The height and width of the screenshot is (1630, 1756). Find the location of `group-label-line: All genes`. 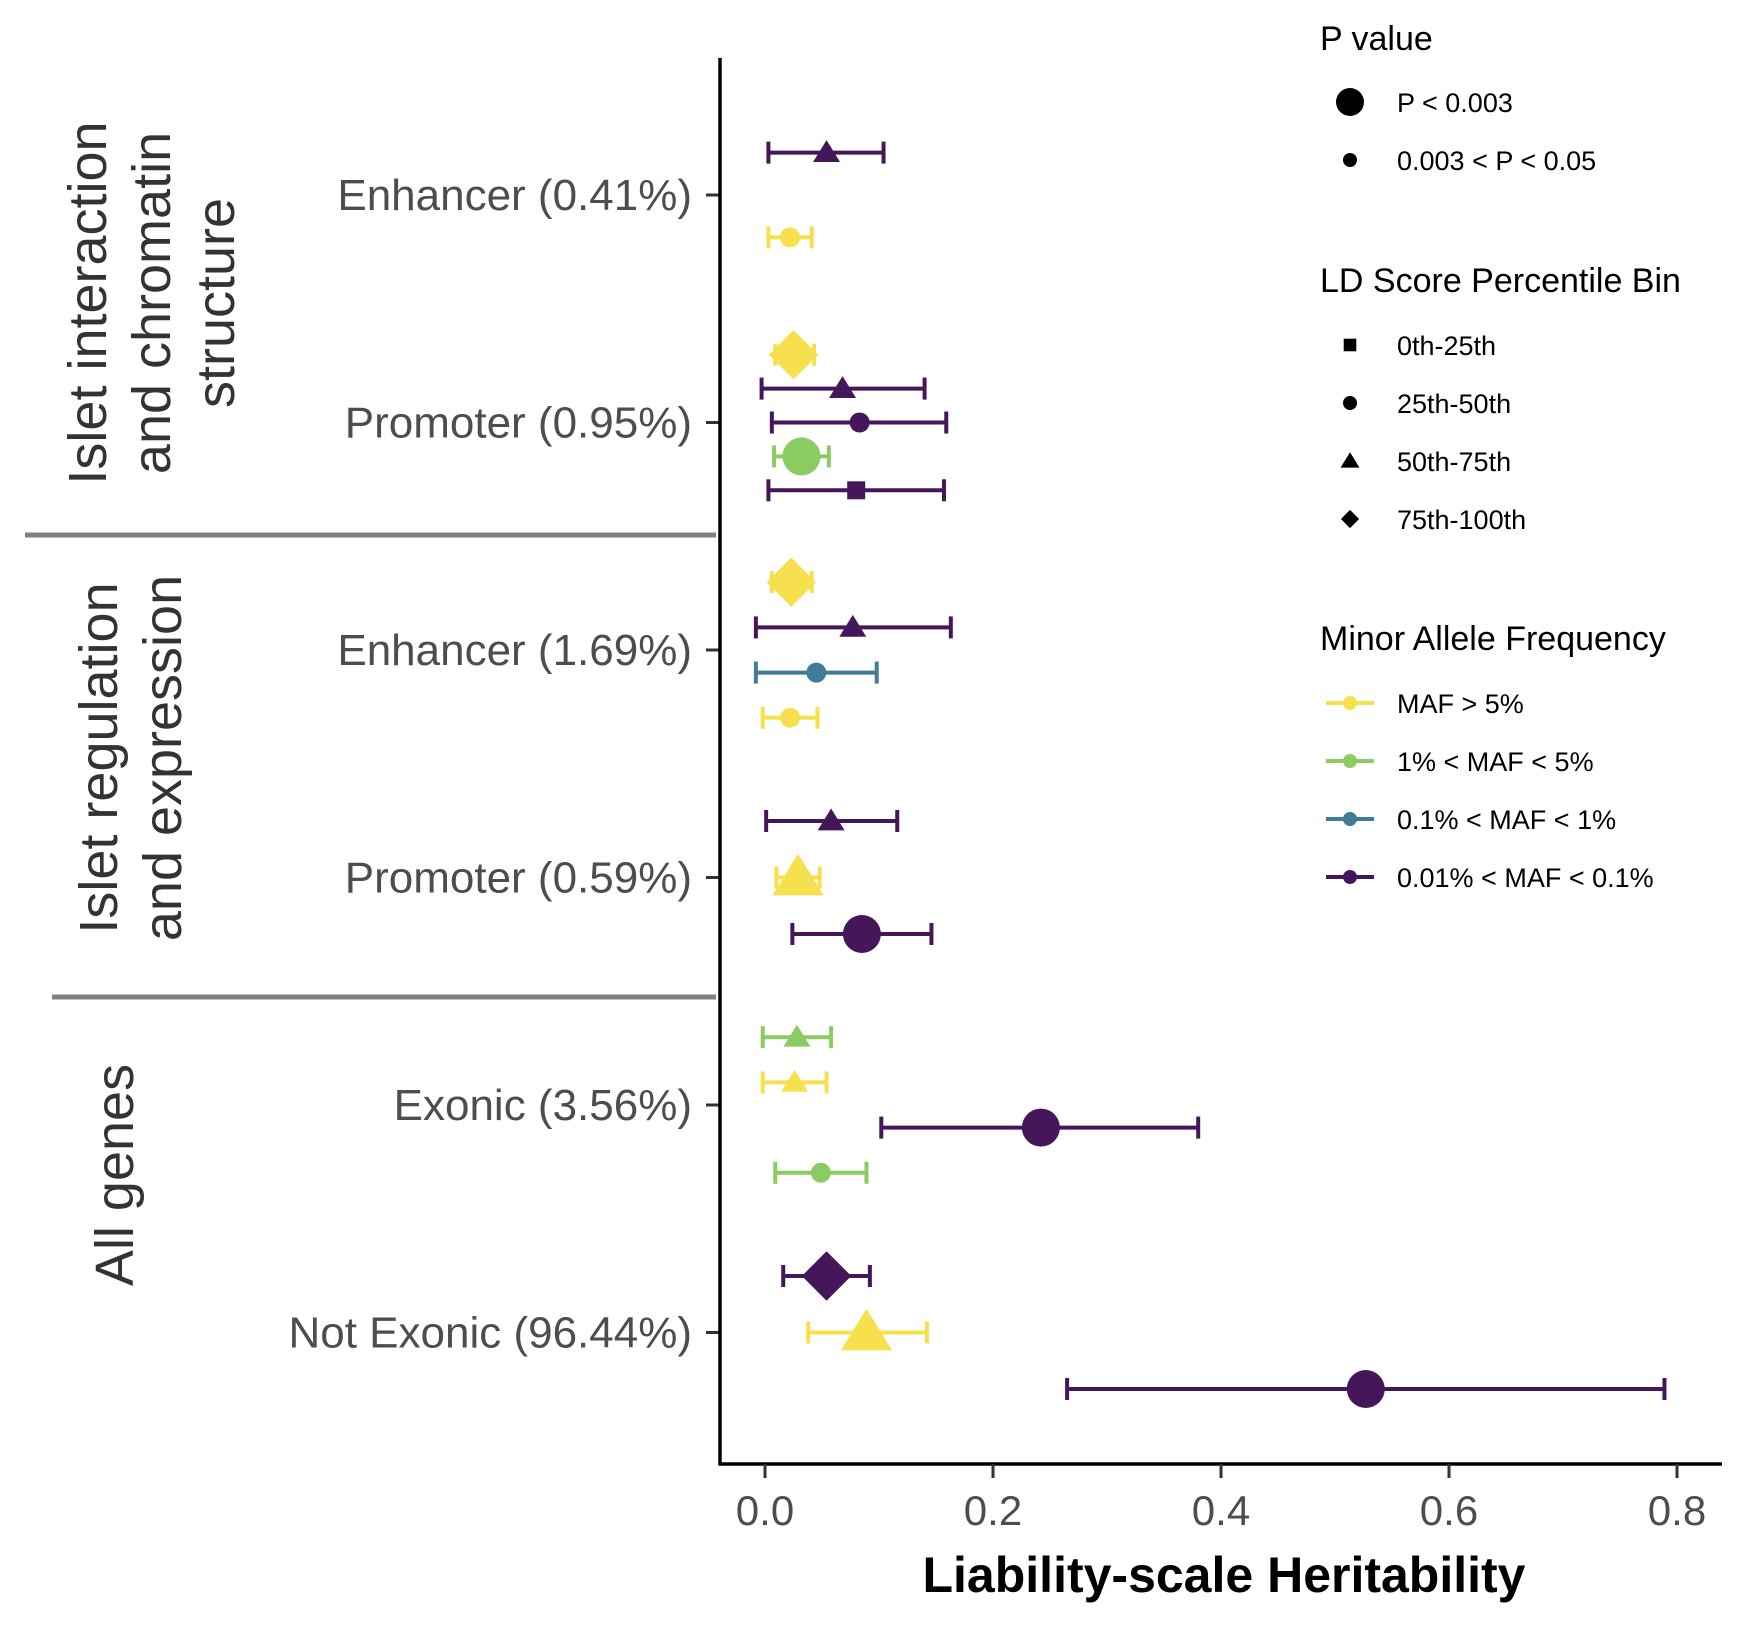

group-label-line: All genes is located at coordinates (115, 1175).